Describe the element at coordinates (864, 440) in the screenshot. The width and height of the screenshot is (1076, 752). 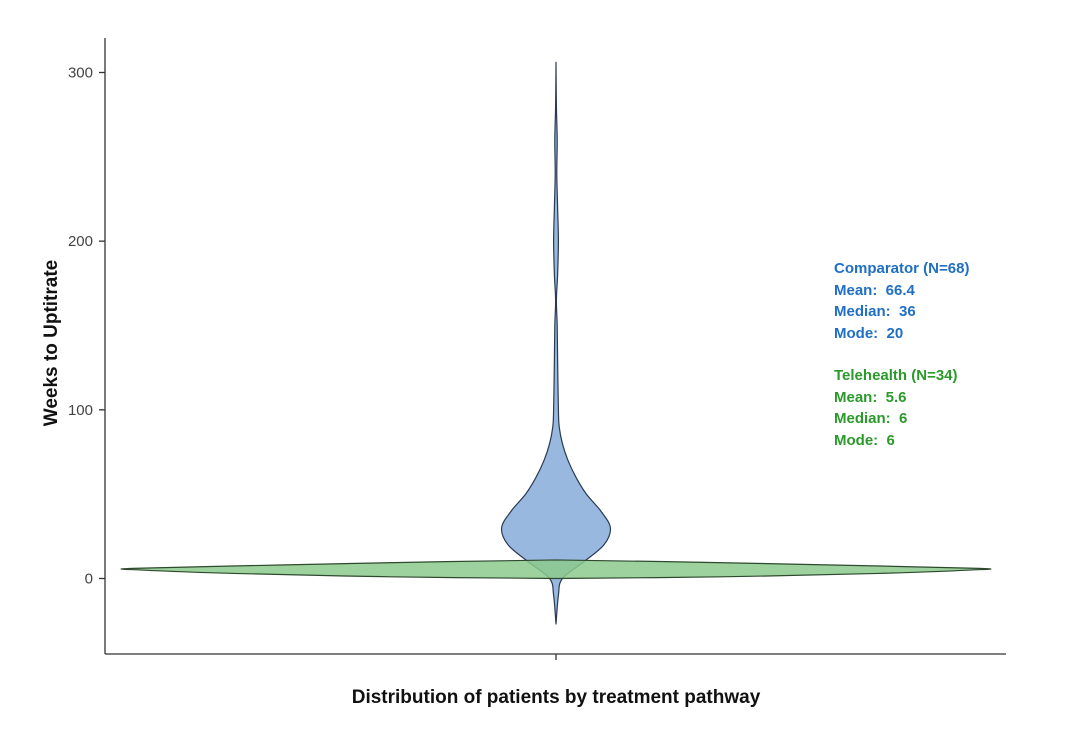
I see `telehealth-mode: Mode: 6` at that location.